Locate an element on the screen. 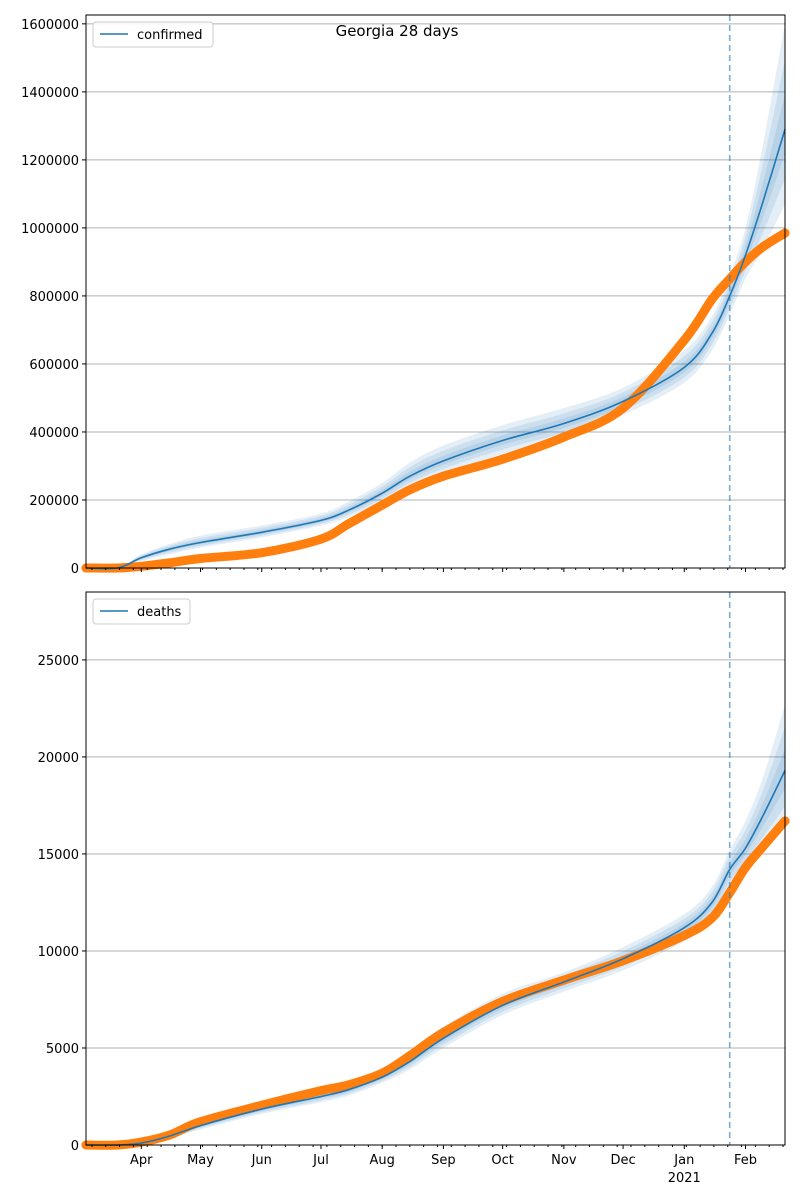 This screenshot has height=1204, width=800. x-year-label: 2021 is located at coordinates (684, 1178).